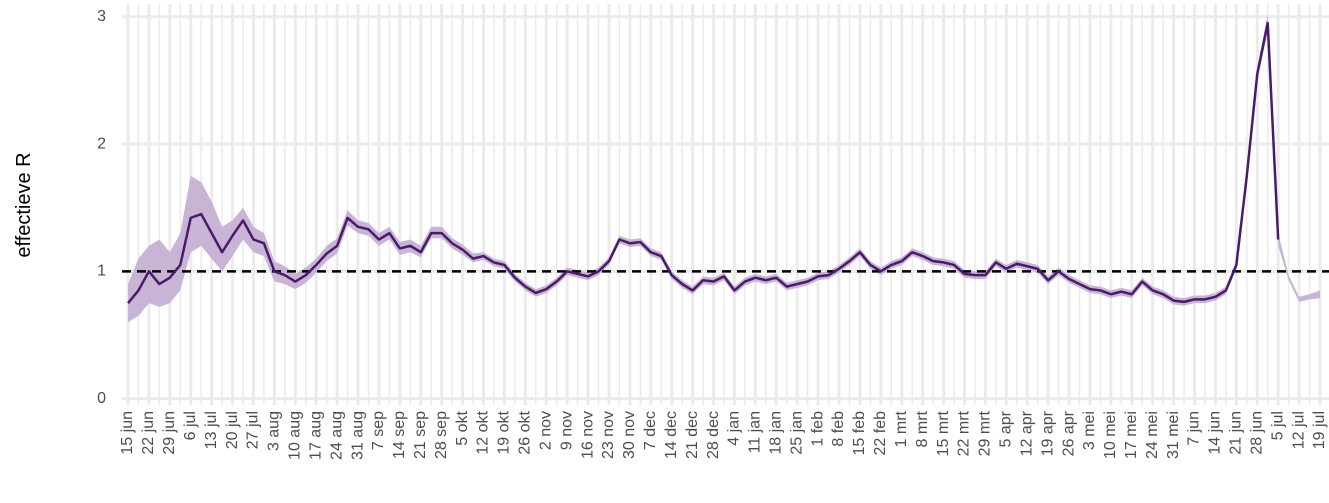 Image resolution: width=1329 pixels, height=503 pixels. What do you see at coordinates (525, 432) in the screenshot?
I see `x-tick-label: 26 okt` at bounding box center [525, 432].